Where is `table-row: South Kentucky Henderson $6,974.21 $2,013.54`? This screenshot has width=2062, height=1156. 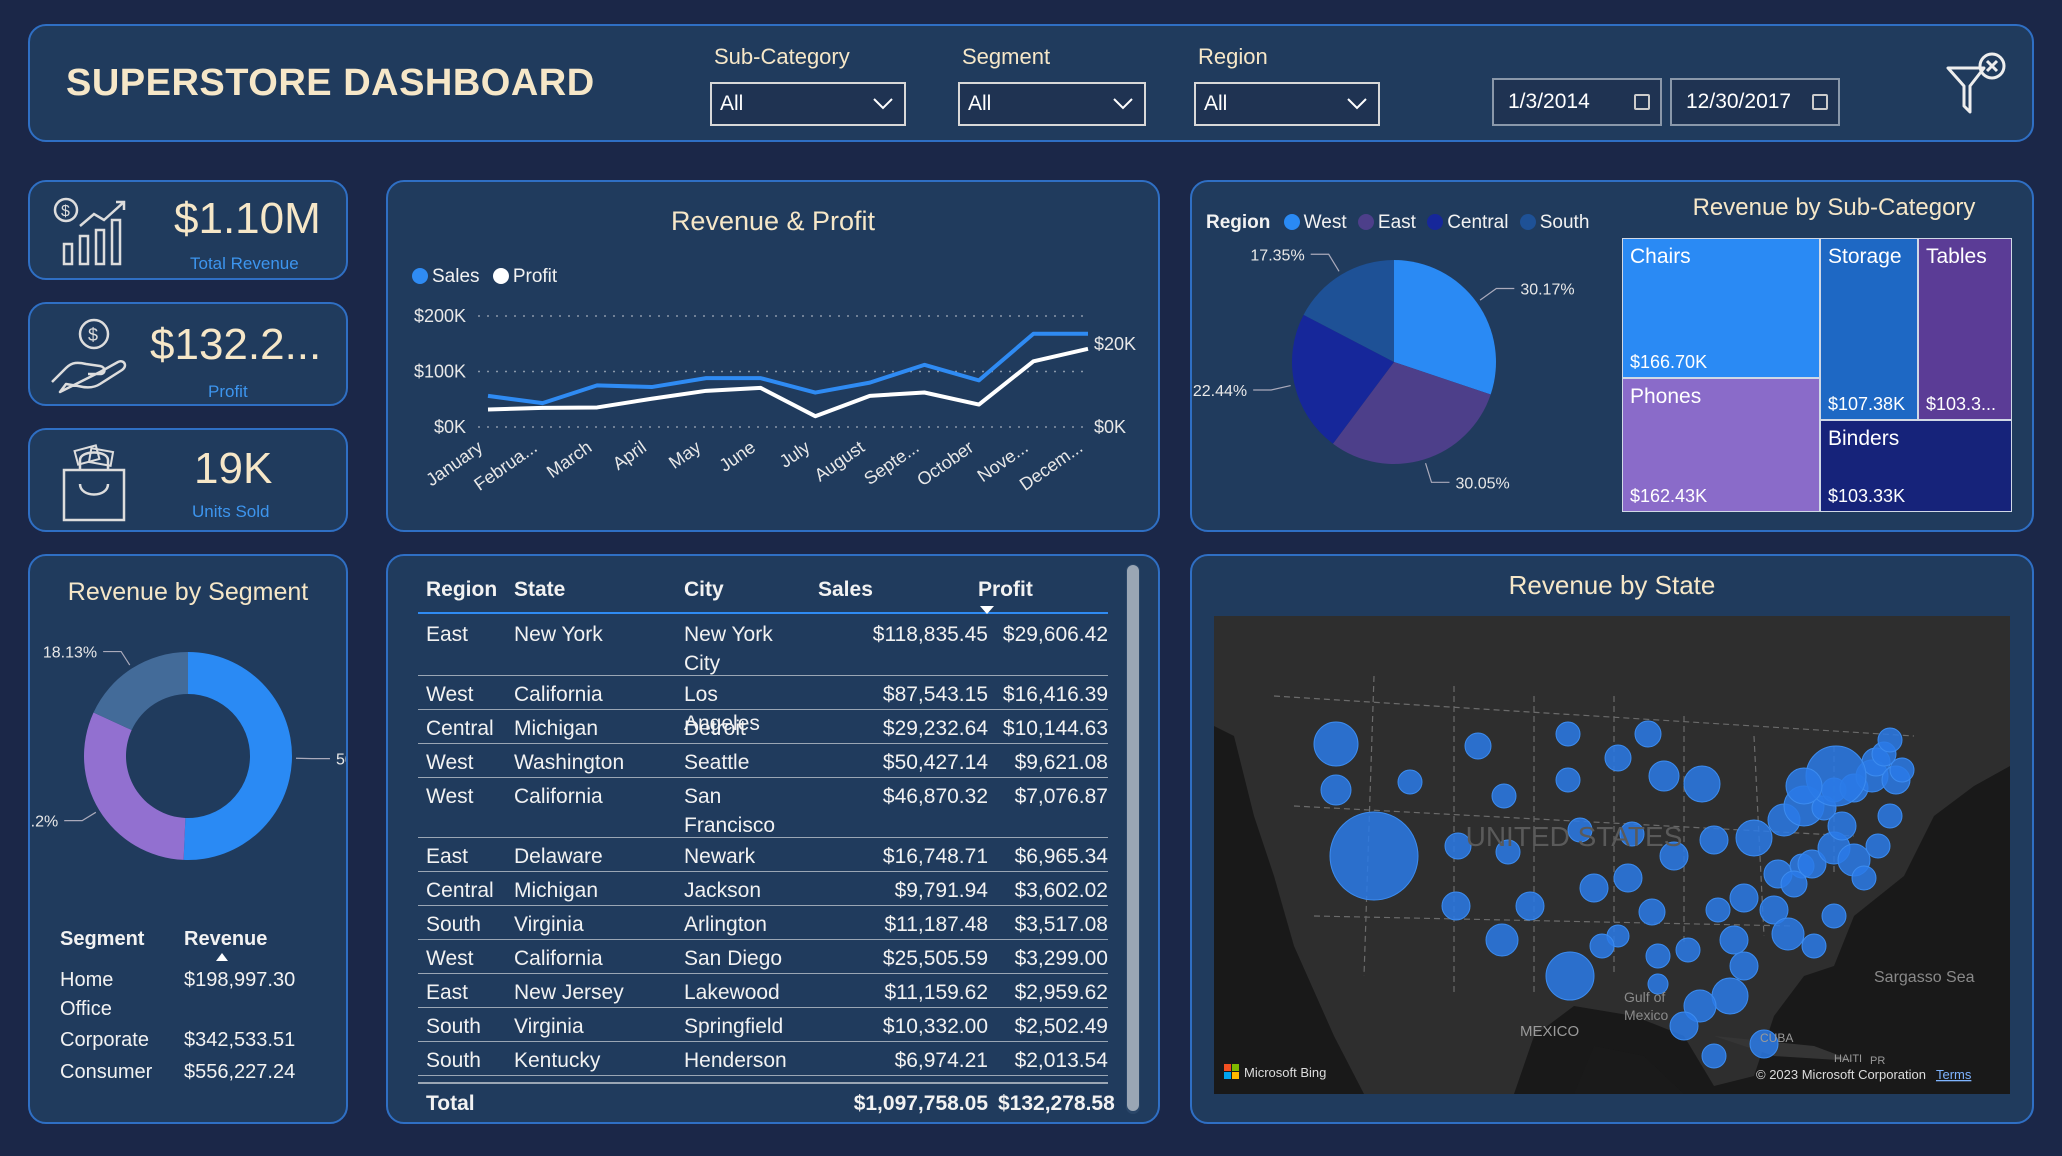
table-row: South Kentucky Henderson $6,974.21 $2,013.54 is located at coordinates (763, 1059).